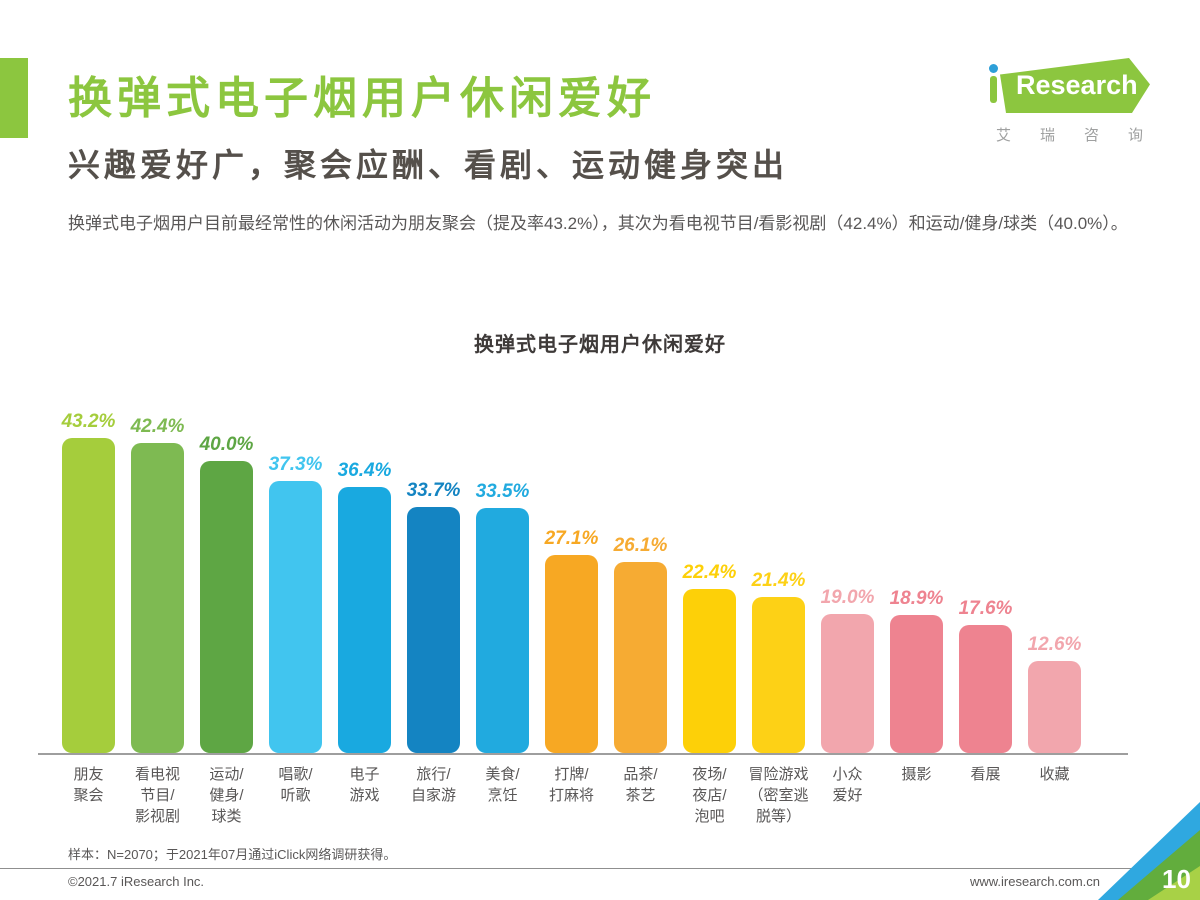 This screenshot has height=900, width=1200. I want to click on bar-value-label: 33.7%, so click(433, 490).